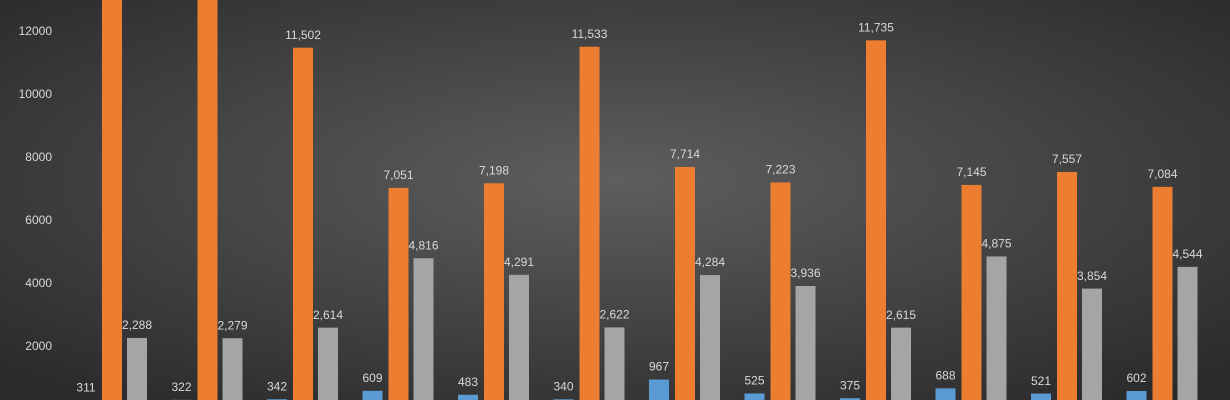  What do you see at coordinates (1092, 276) in the screenshot?
I see `data-label: 3,854` at bounding box center [1092, 276].